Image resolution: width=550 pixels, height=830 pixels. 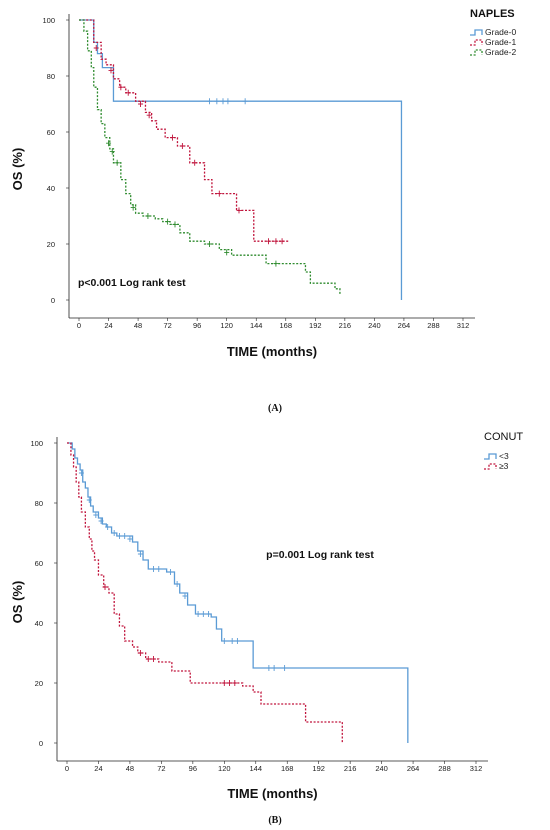 I want to click on y-tick-label: 80, so click(x=39, y=503).